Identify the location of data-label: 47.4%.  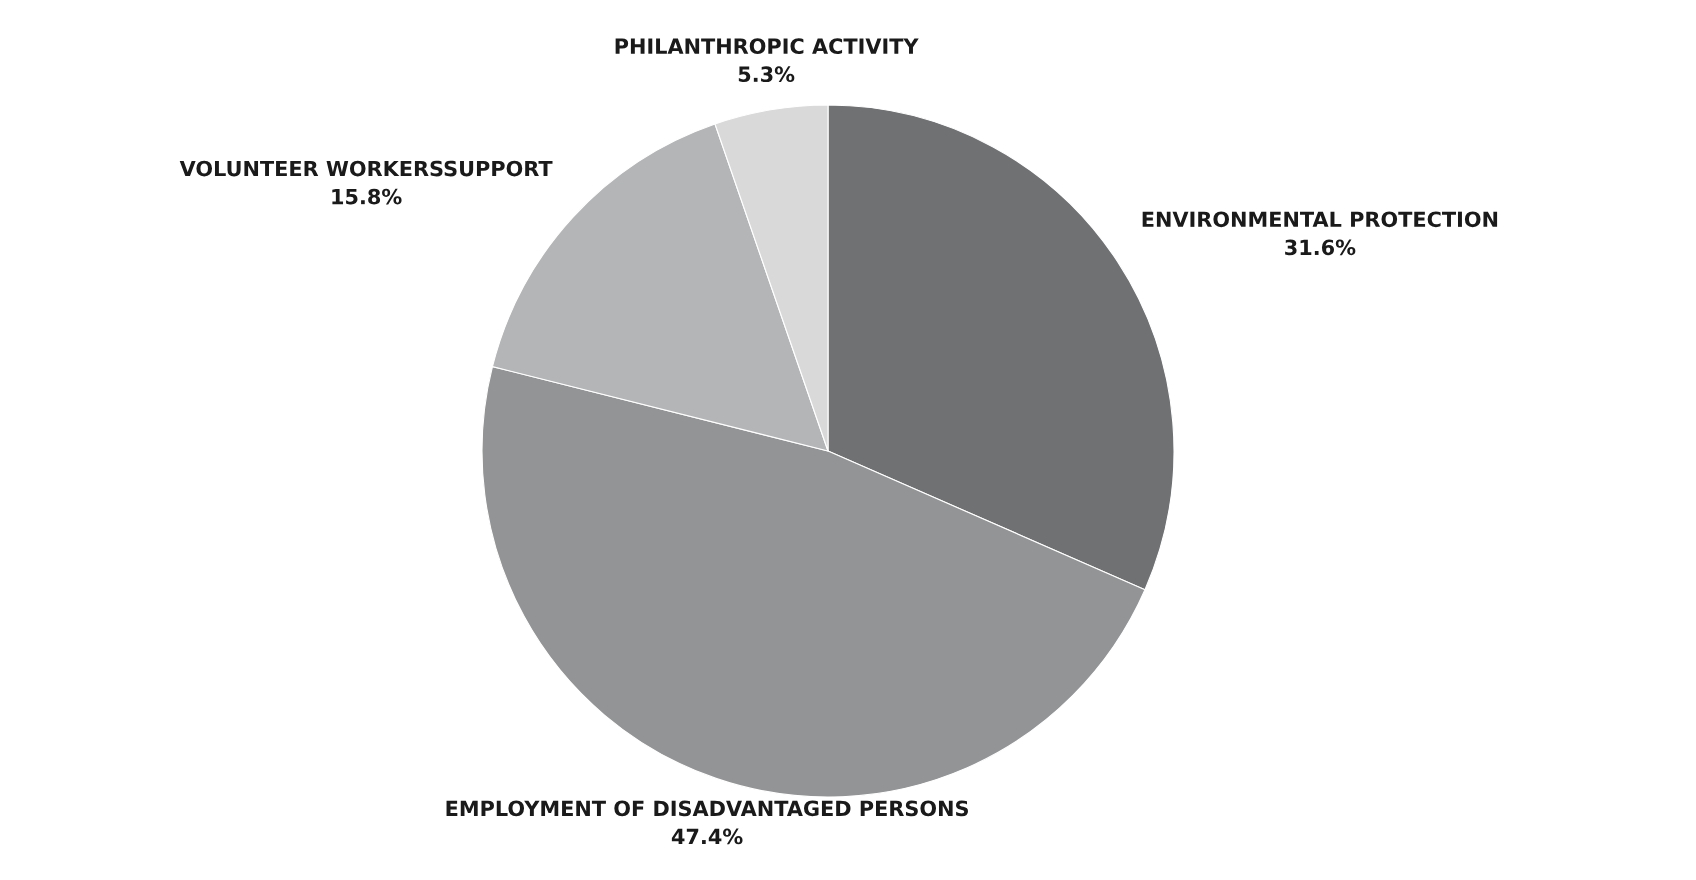
(707, 836).